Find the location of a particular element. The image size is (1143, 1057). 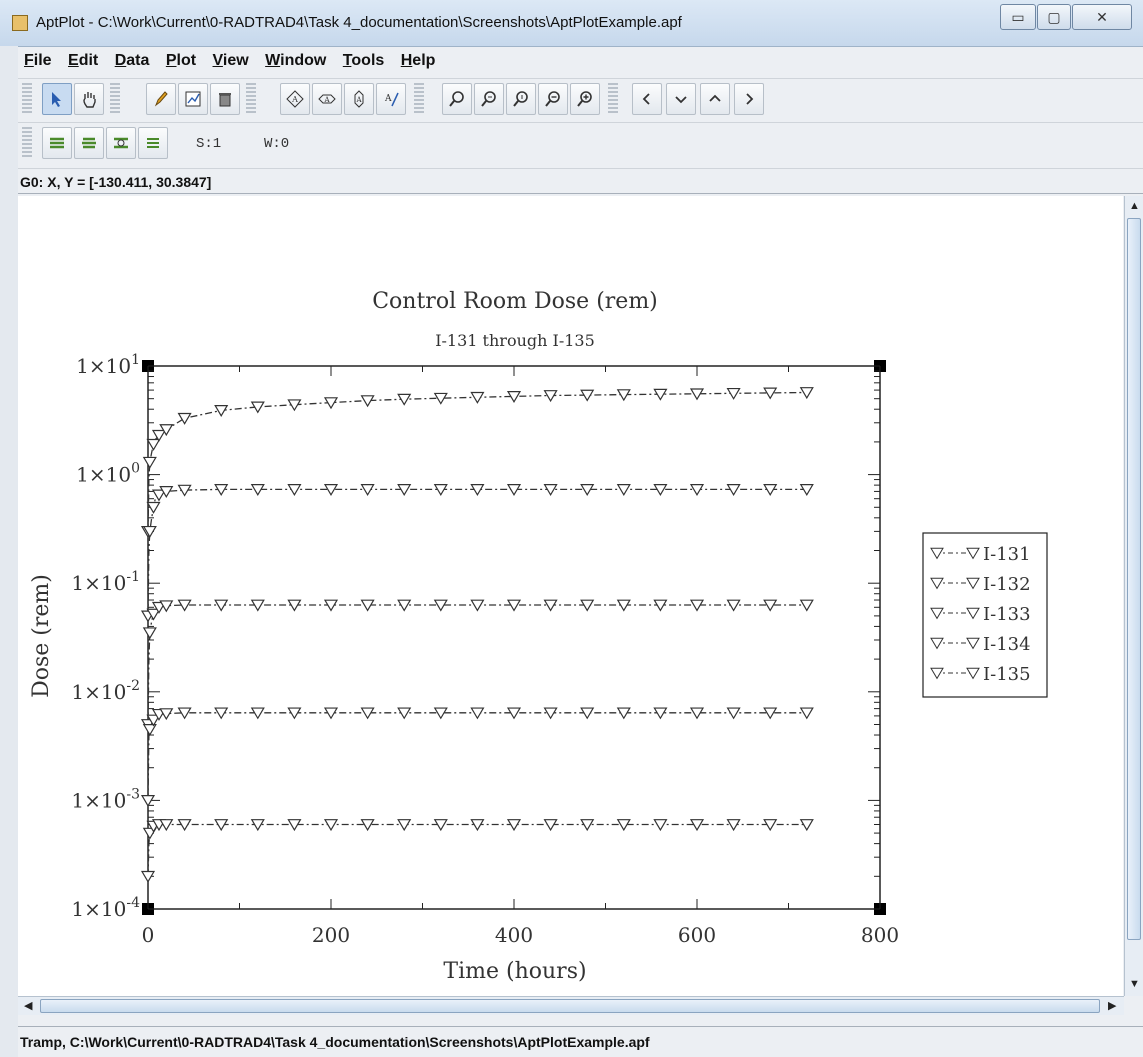

menu-data: Data is located at coordinates (132, 60).